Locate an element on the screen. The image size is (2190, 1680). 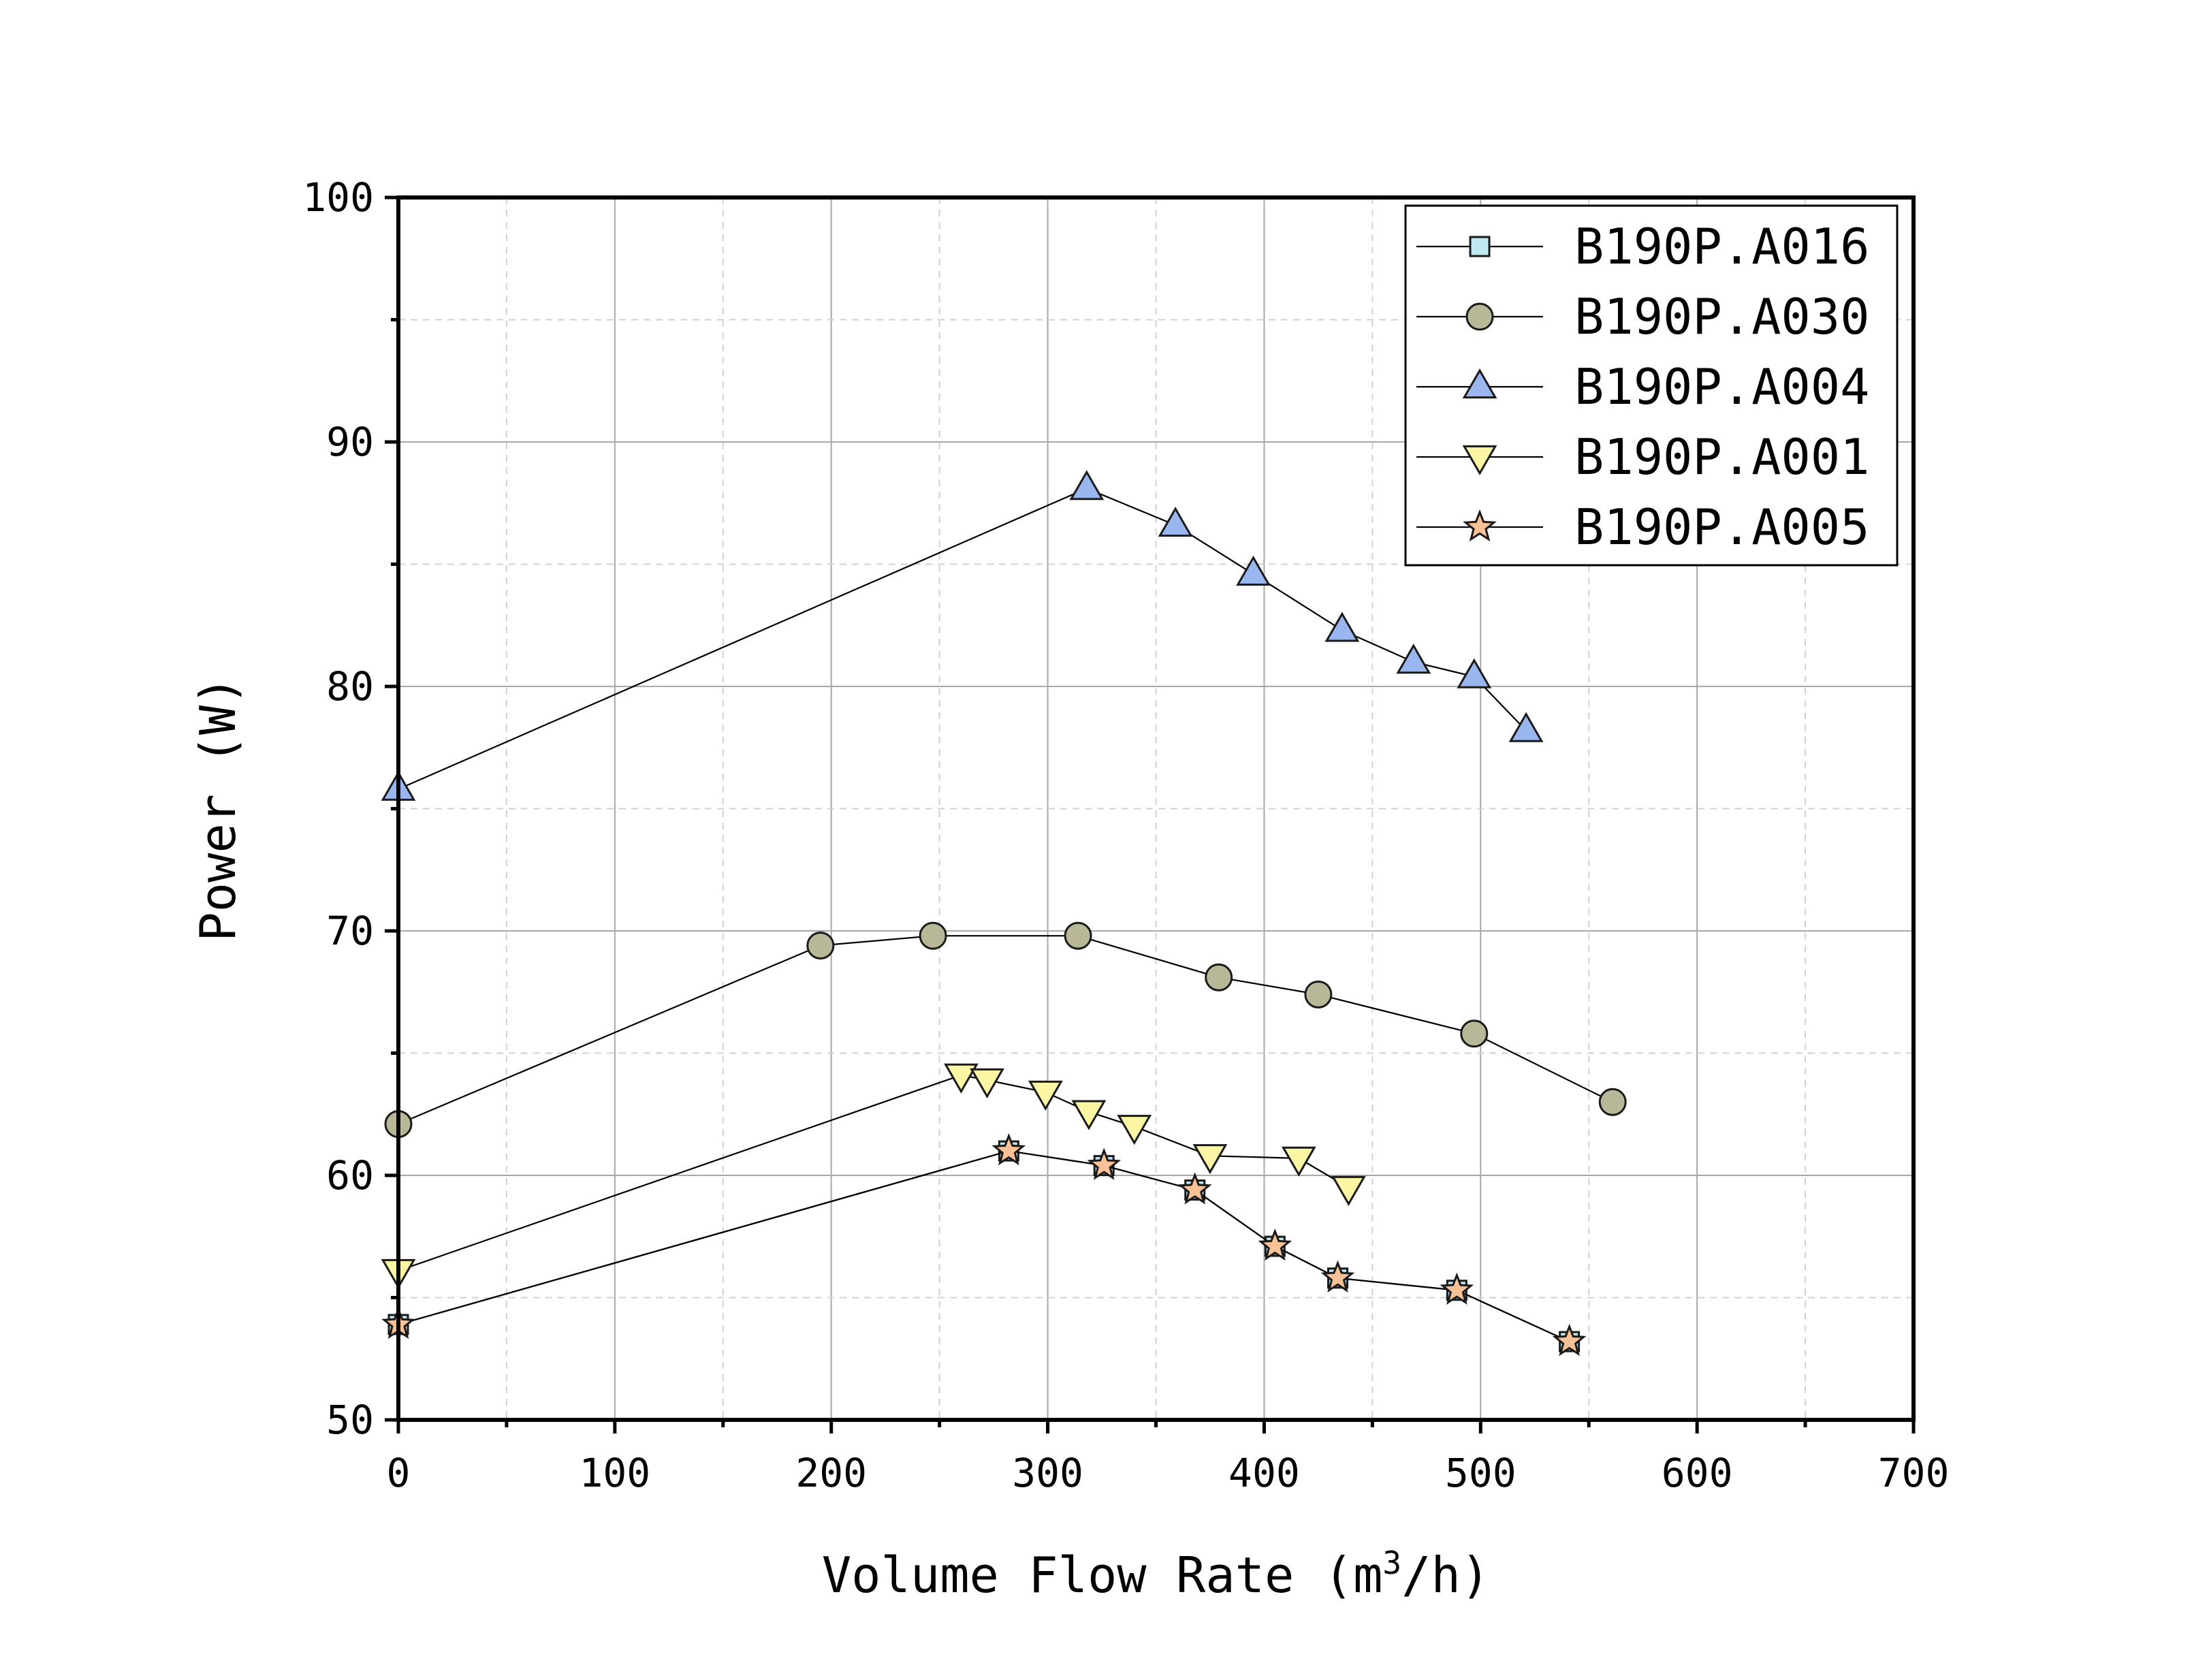
legend-label: B190P.A001 is located at coordinates (1721, 457).